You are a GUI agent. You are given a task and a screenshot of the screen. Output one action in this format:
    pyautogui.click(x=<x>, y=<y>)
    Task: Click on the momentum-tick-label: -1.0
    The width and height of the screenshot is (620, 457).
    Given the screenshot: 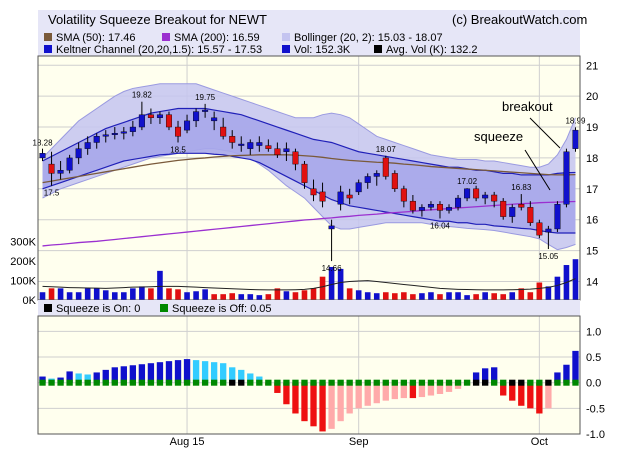 What is the action you would take?
    pyautogui.click(x=595, y=435)
    